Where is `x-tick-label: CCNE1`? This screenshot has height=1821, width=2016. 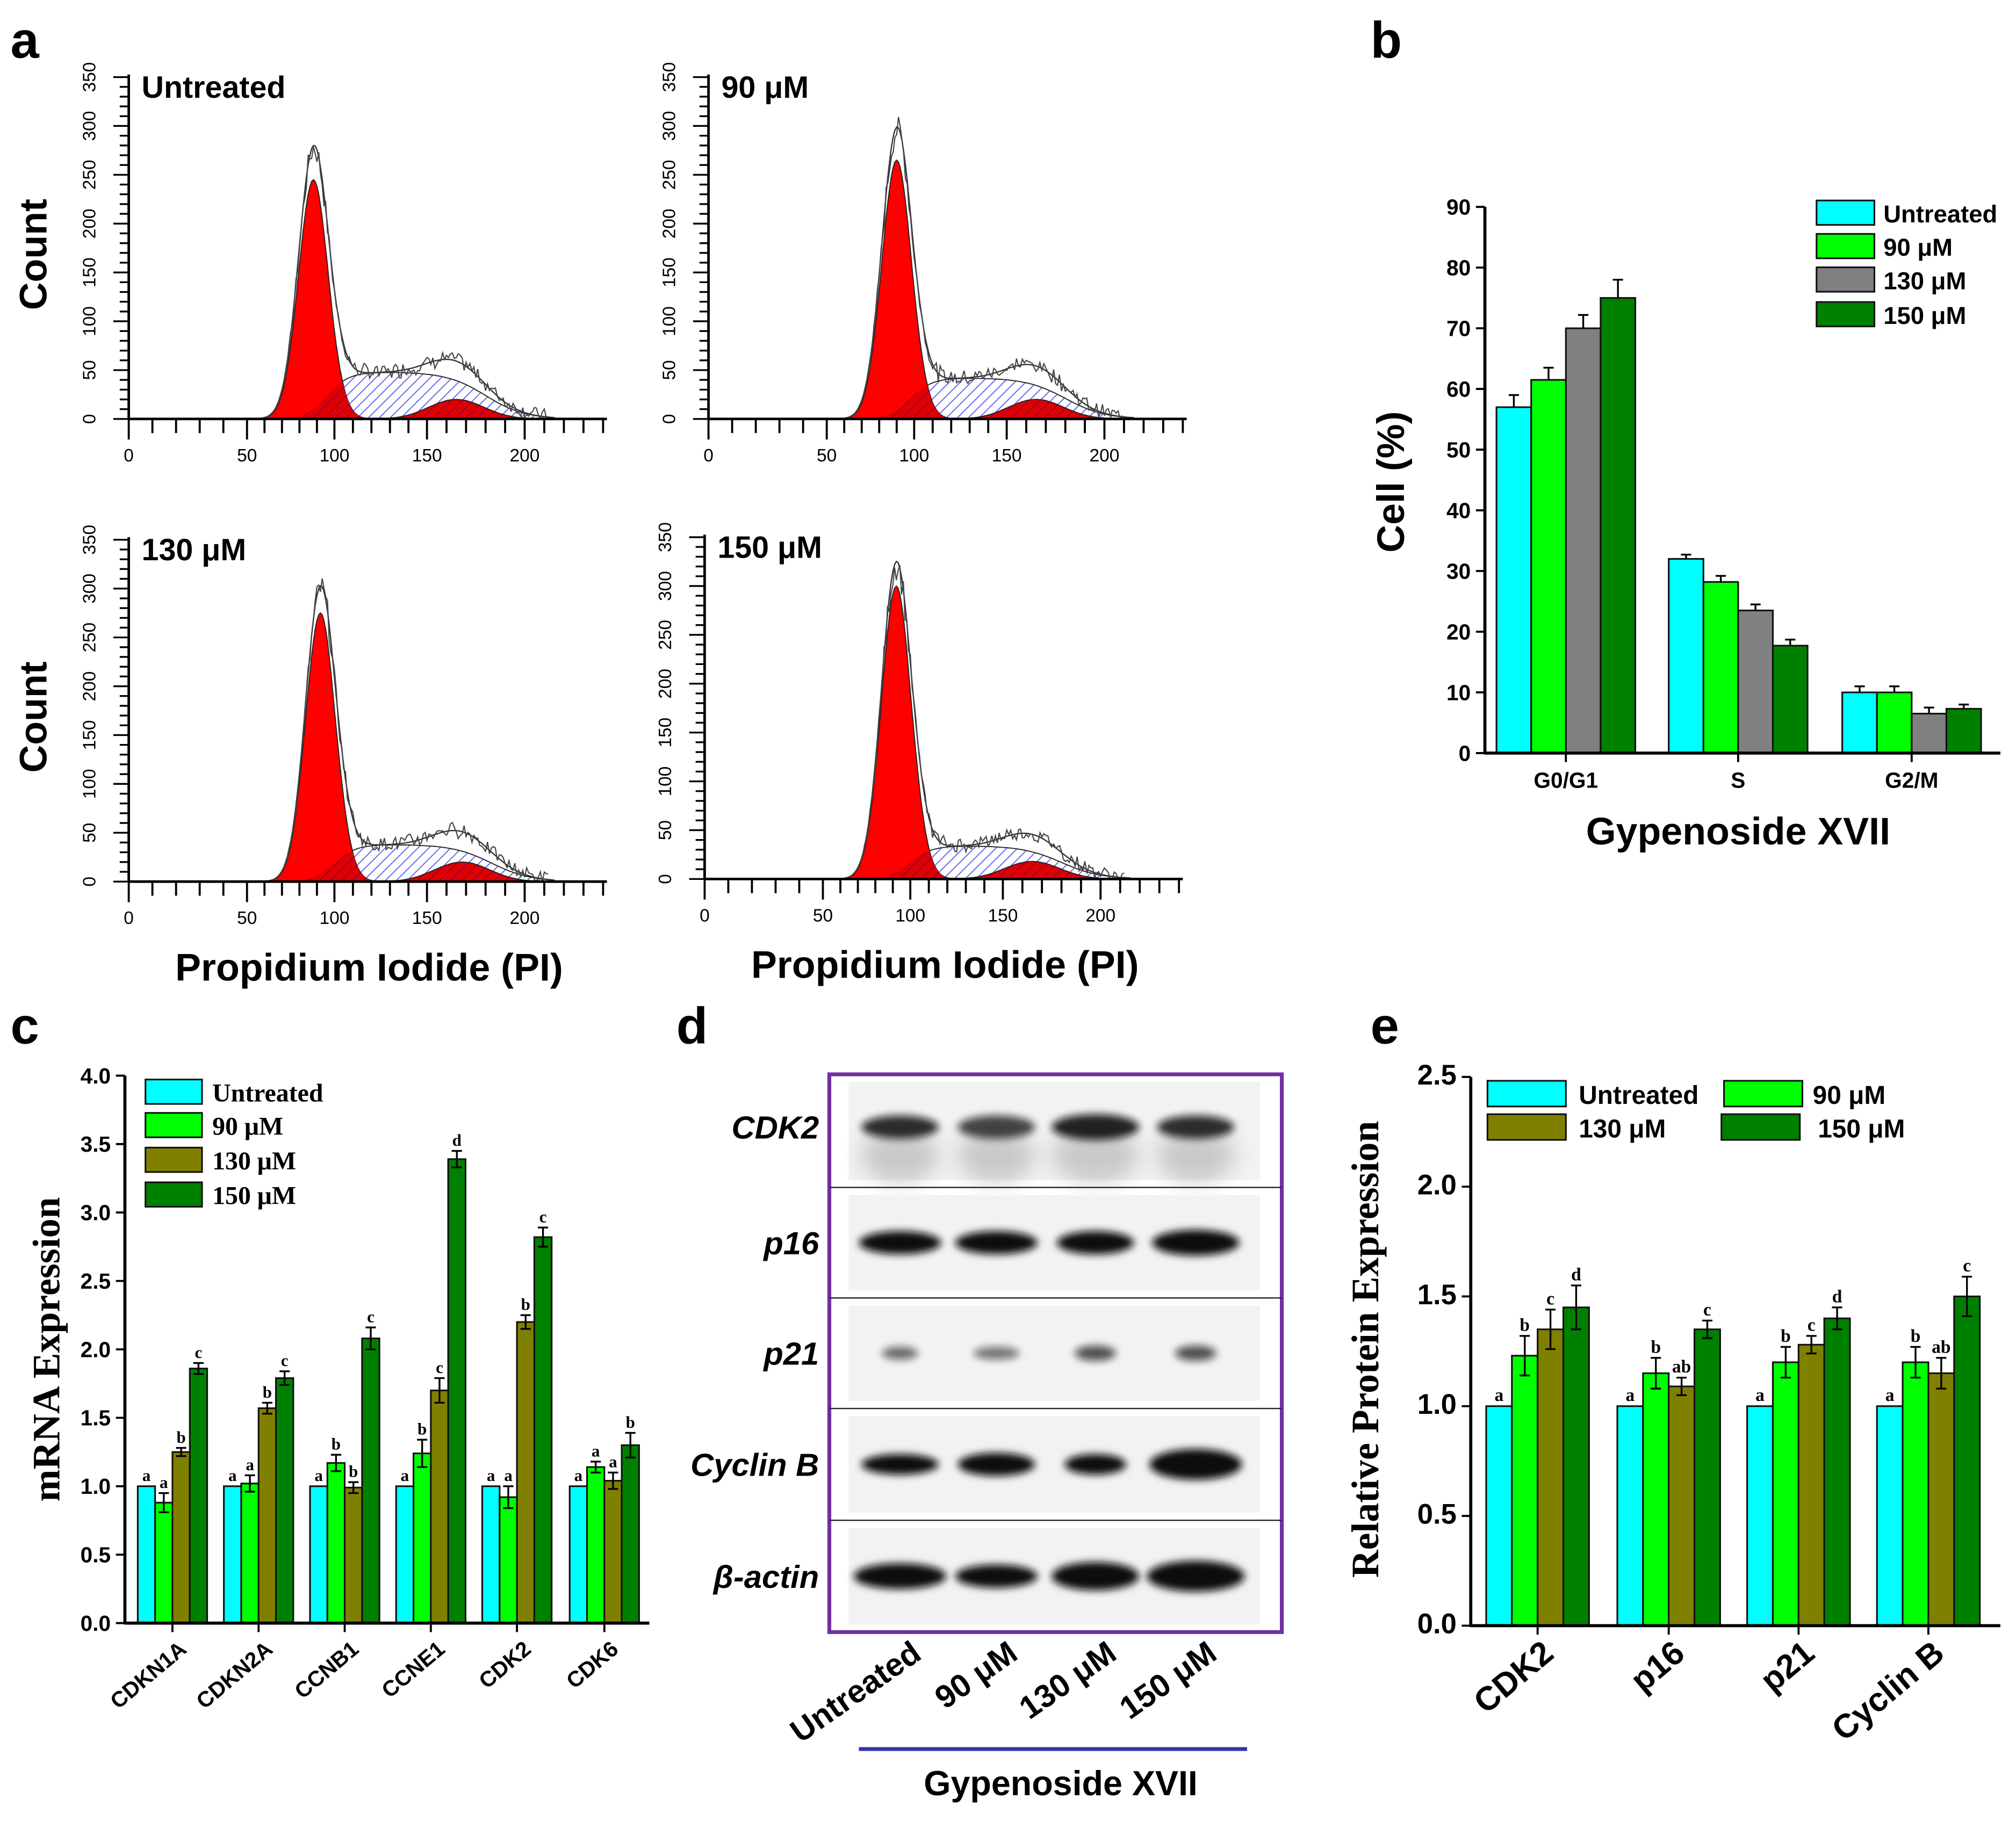 x-tick-label: CCNE1 is located at coordinates (413, 1669).